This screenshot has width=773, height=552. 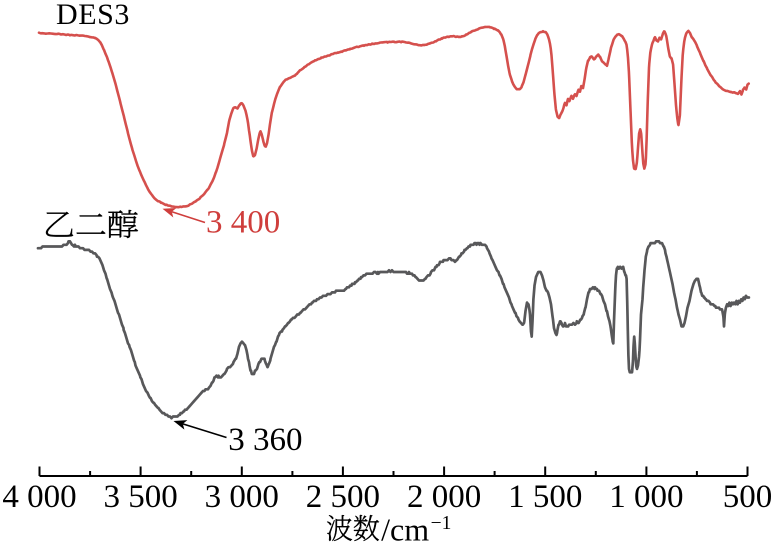 What do you see at coordinates (405, 530) in the screenshot?
I see `svg-text: /cm` at bounding box center [405, 530].